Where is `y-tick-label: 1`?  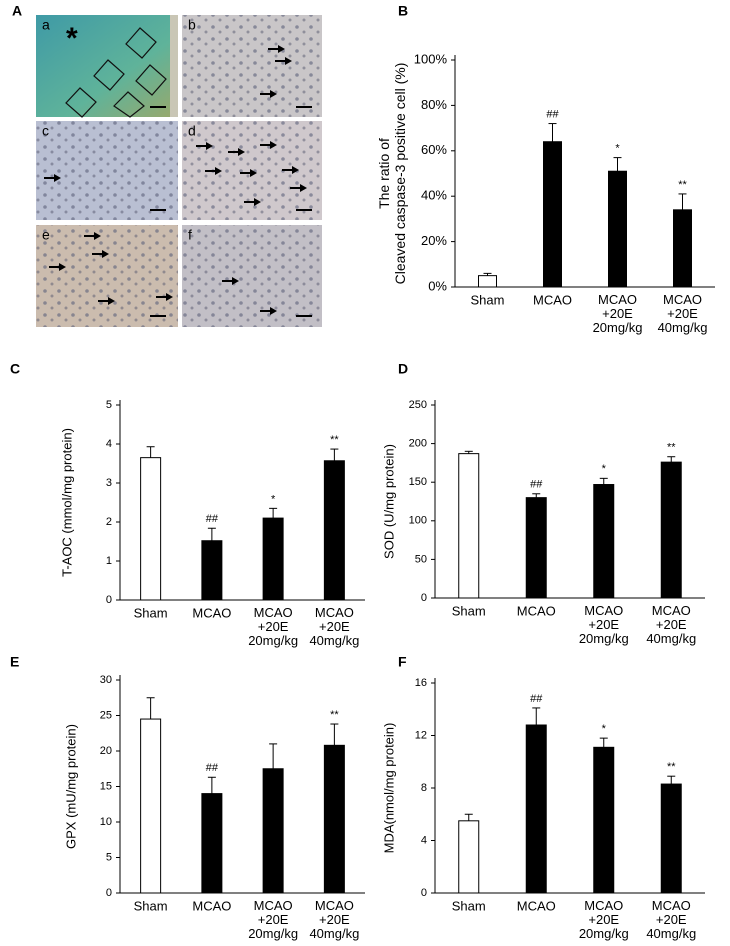
y-tick-label: 1 is located at coordinates (109, 561).